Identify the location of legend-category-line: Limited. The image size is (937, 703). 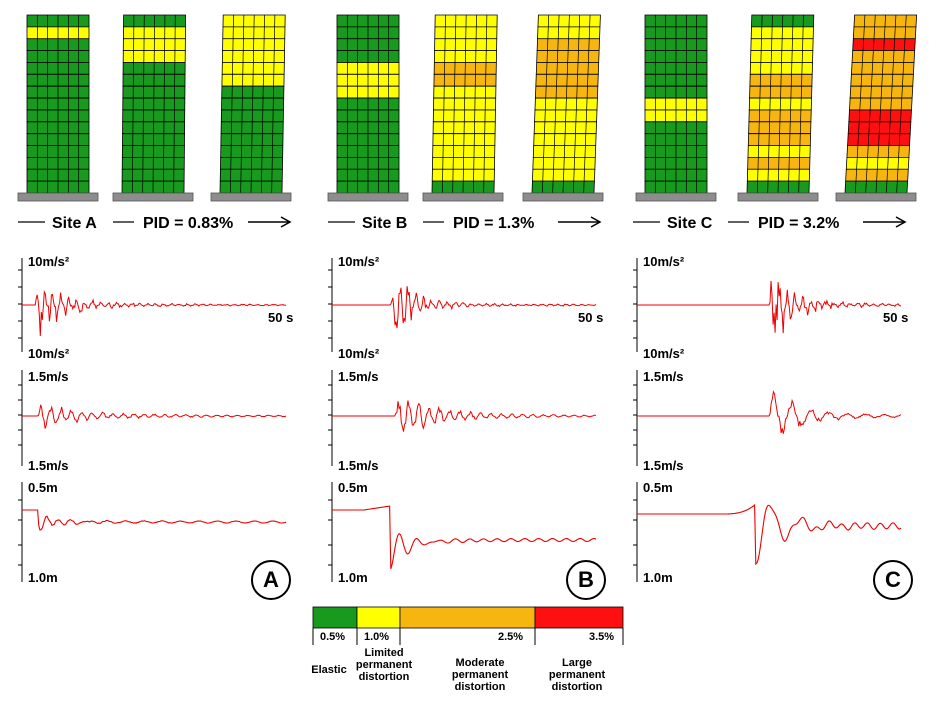
(384, 653).